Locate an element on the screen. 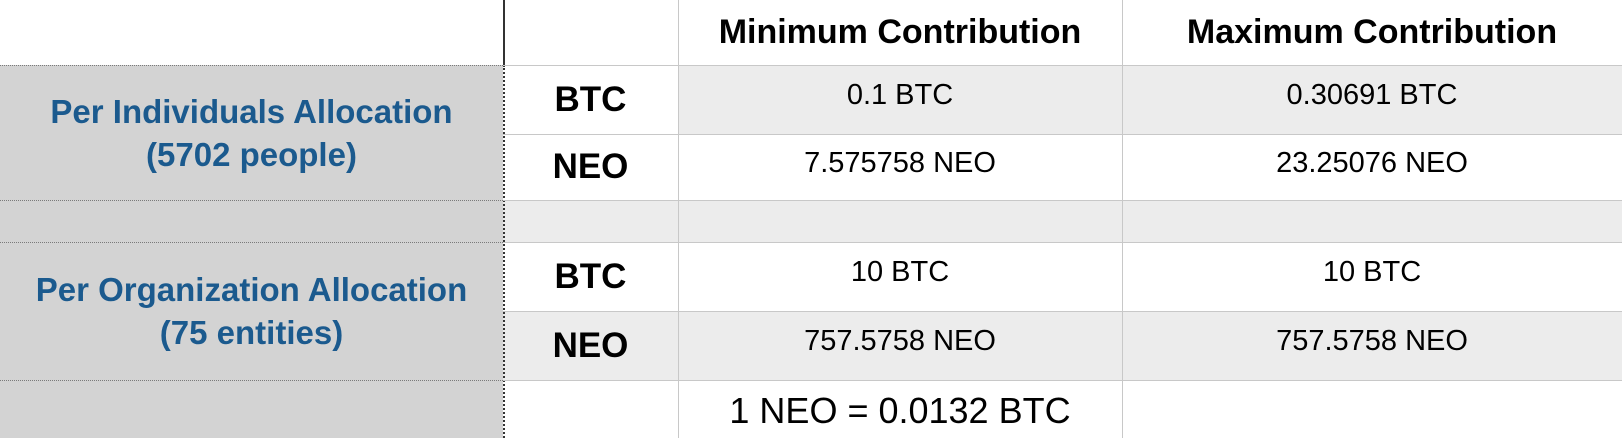  max-value-cell: 757.5758 NEO is located at coordinates (1372, 345).